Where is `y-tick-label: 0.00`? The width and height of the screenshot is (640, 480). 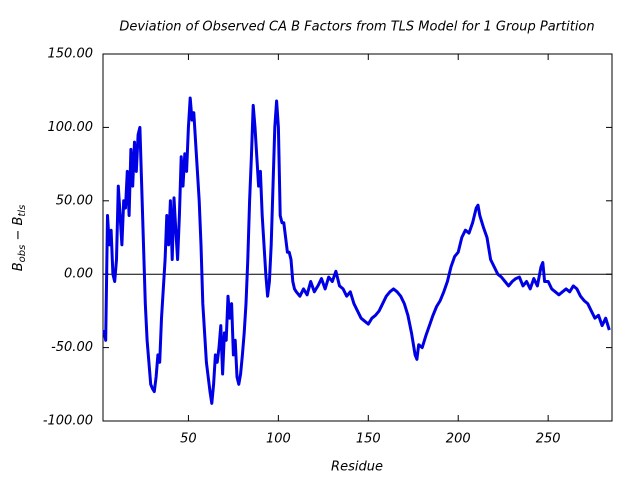 y-tick-label: 0.00 is located at coordinates (78, 274).